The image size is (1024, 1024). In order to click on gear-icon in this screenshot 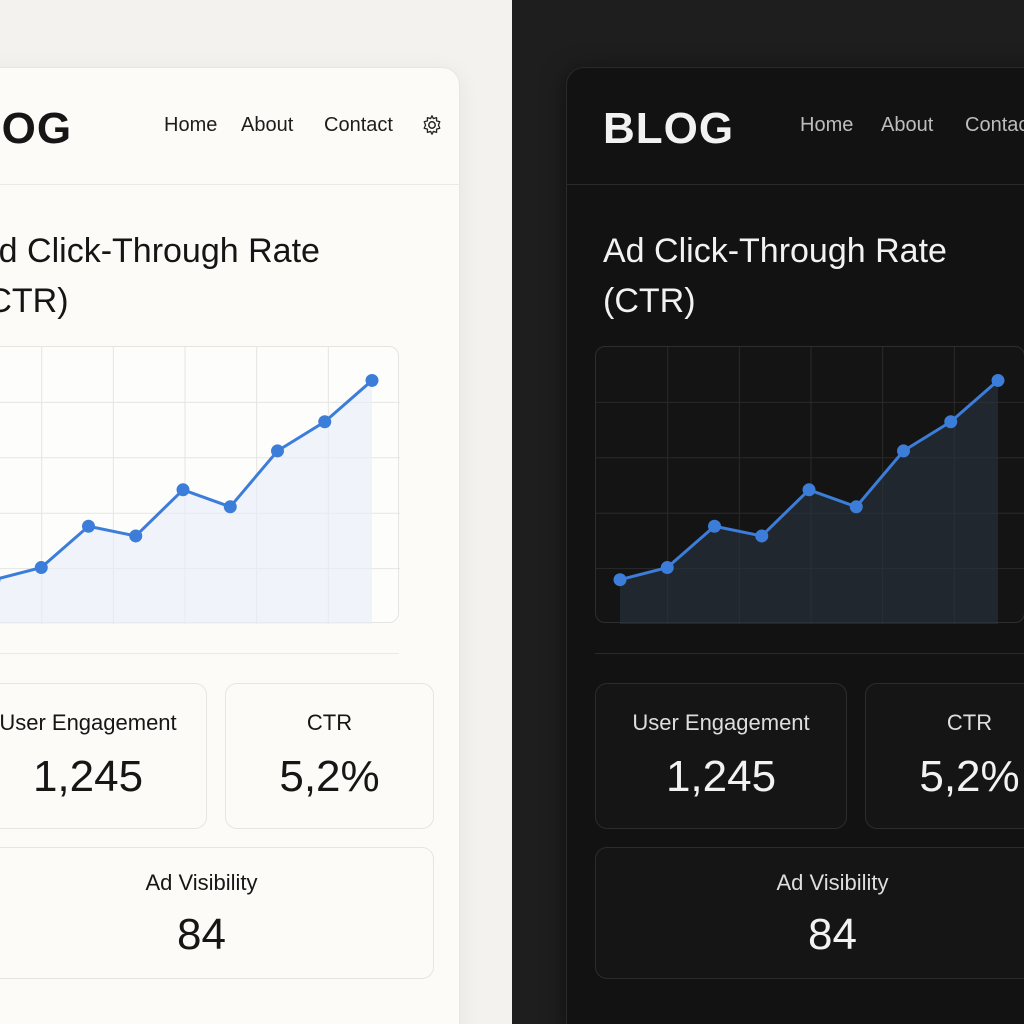, I will do `click(432, 125)`.